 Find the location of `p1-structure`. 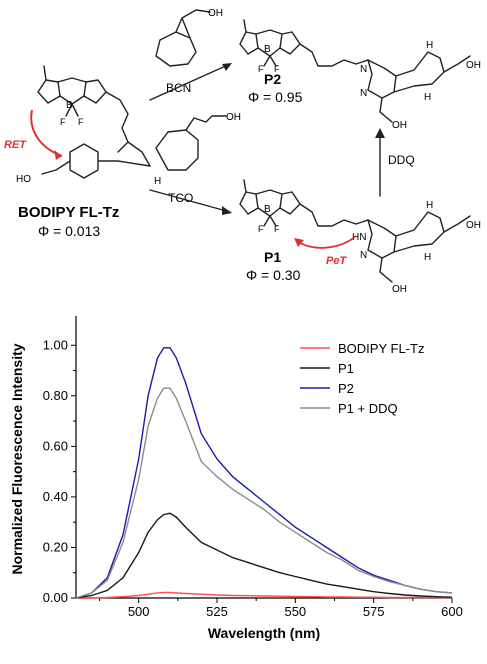

p1-structure is located at coordinates (355, 231).